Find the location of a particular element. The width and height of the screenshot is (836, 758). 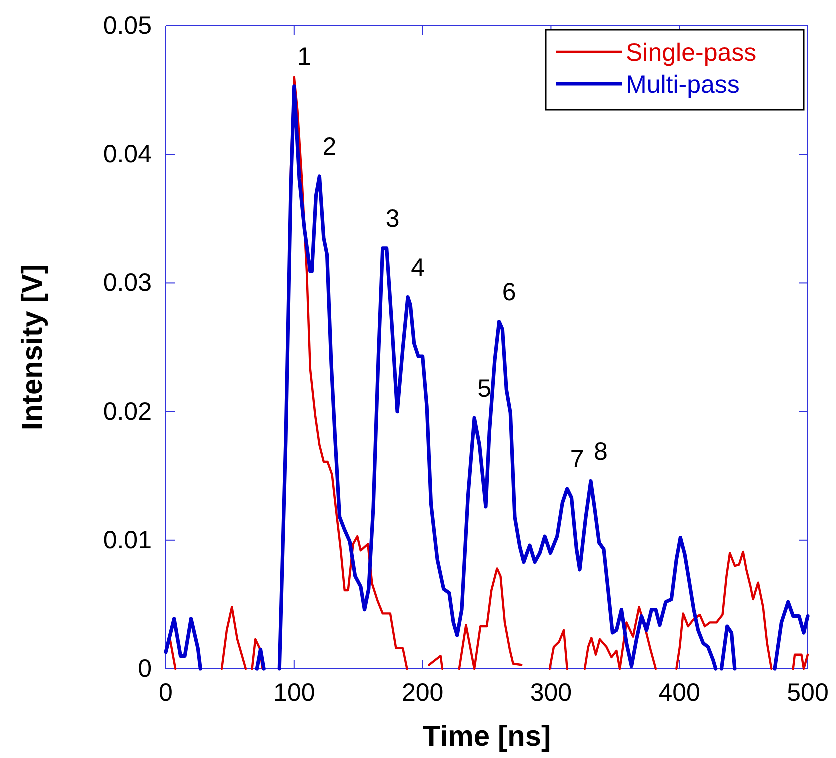

annotation: 1 is located at coordinates (304, 57).